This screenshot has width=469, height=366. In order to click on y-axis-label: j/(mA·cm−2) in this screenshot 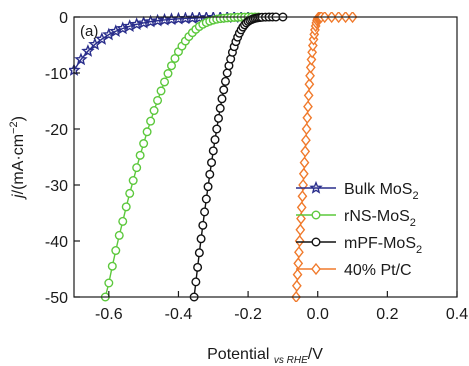, I will do `click(17, 158)`.